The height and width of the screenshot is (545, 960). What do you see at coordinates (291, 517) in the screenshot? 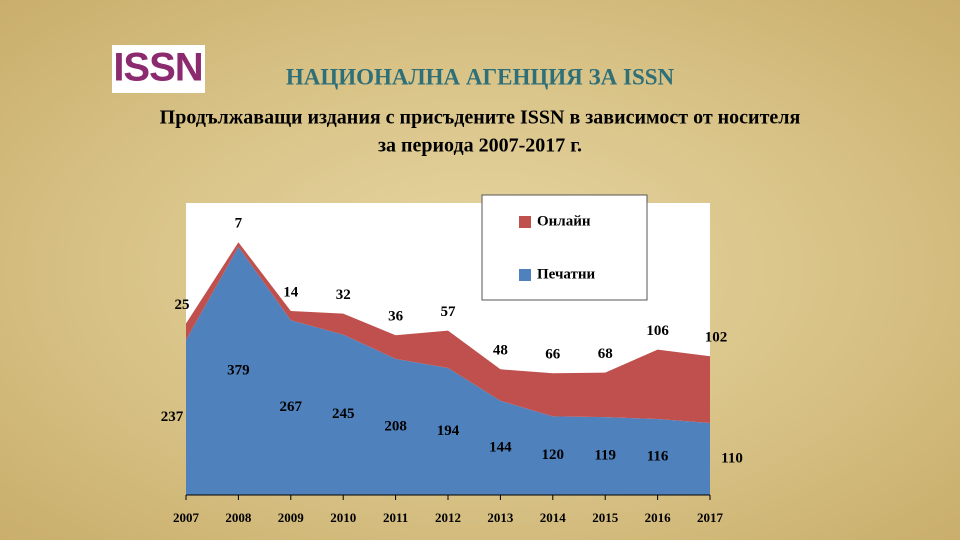
I see `x-tick-label: 2009` at bounding box center [291, 517].